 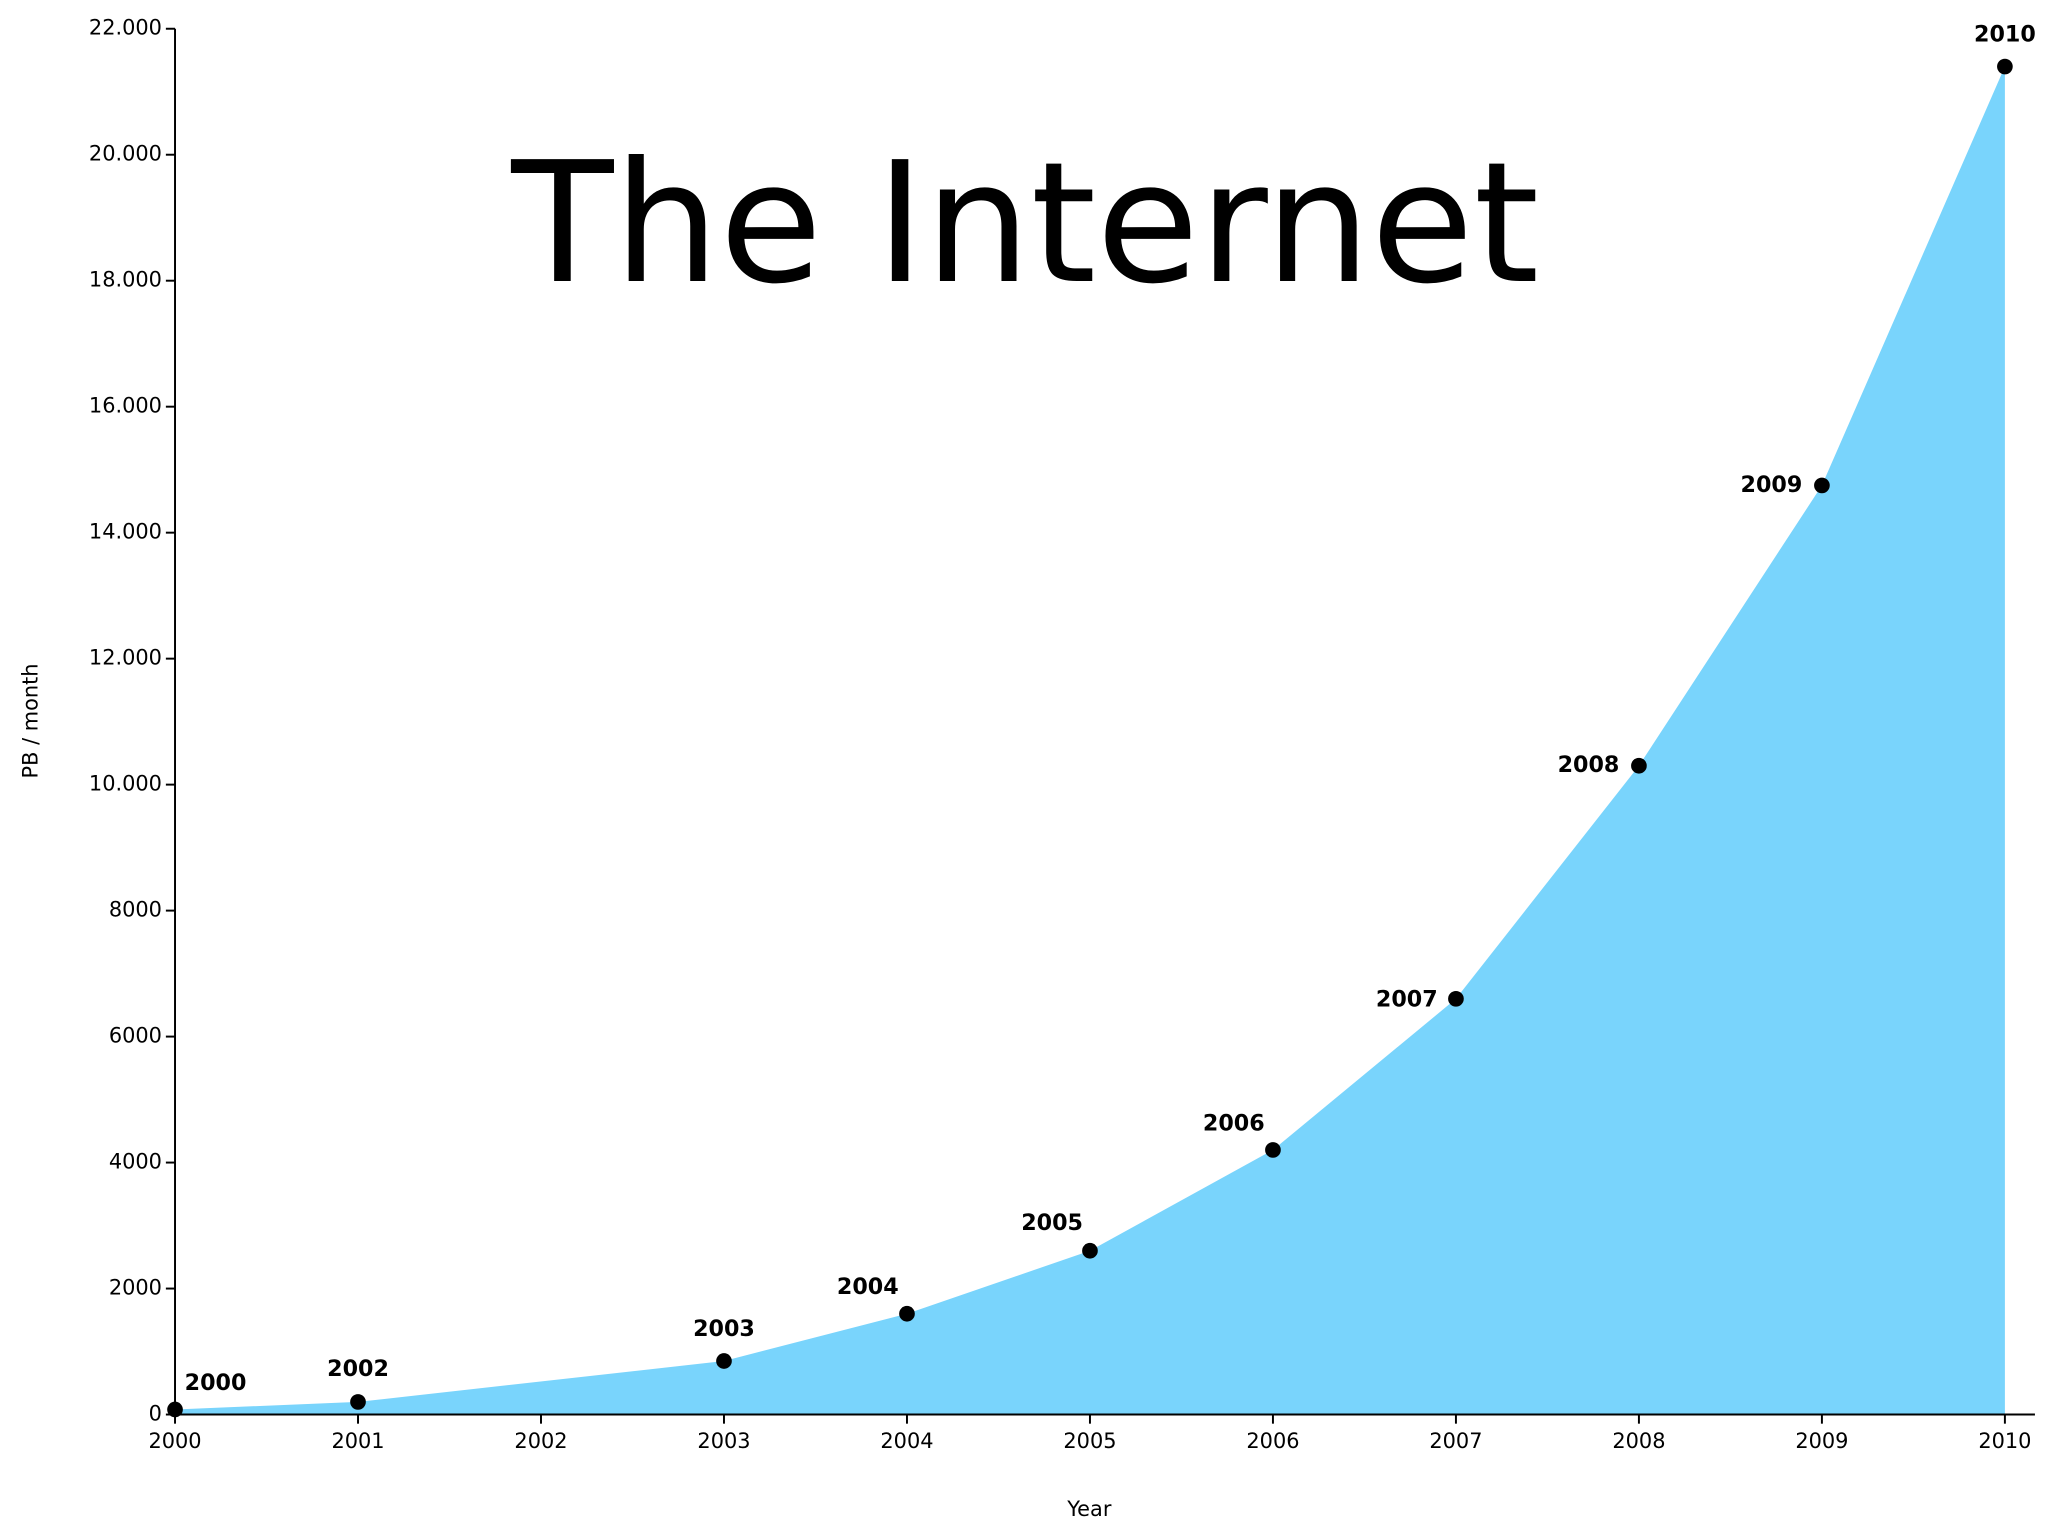 What do you see at coordinates (2005, 35) in the screenshot?
I see `point-label: 2010` at bounding box center [2005, 35].